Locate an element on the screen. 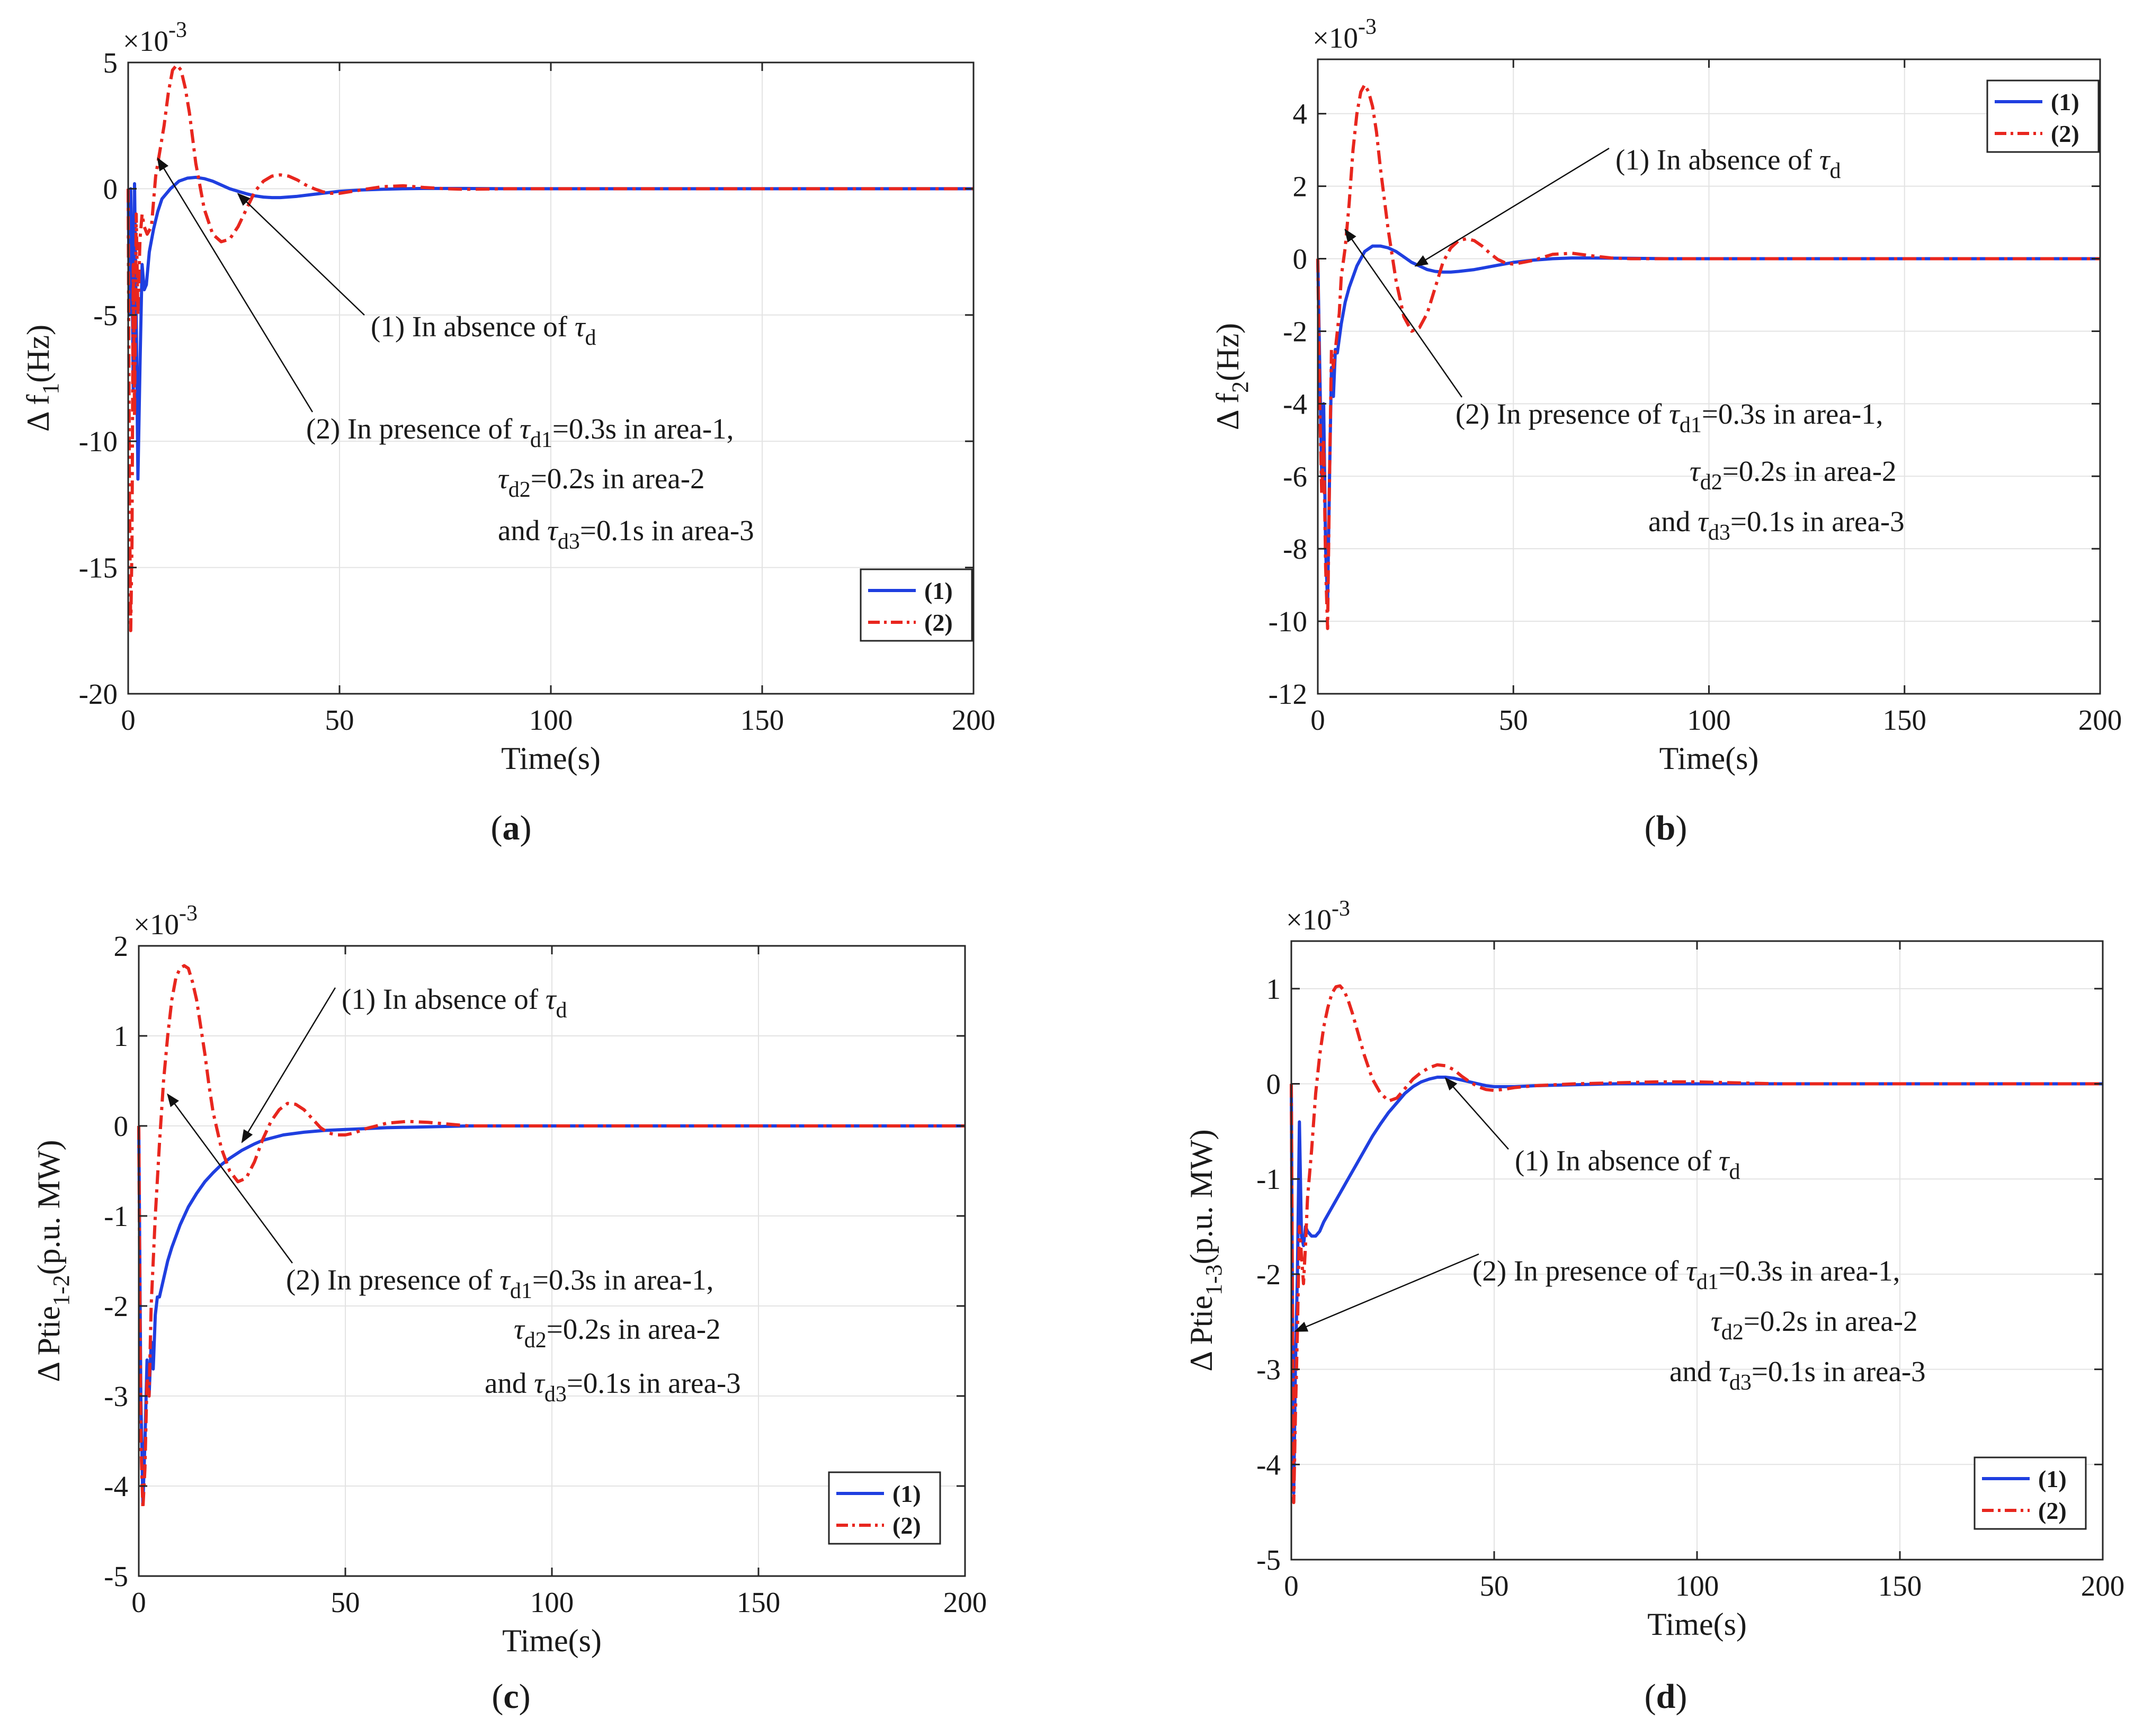 The image size is (2143, 1736). y-label-sub: 1 is located at coordinates (51, 389).